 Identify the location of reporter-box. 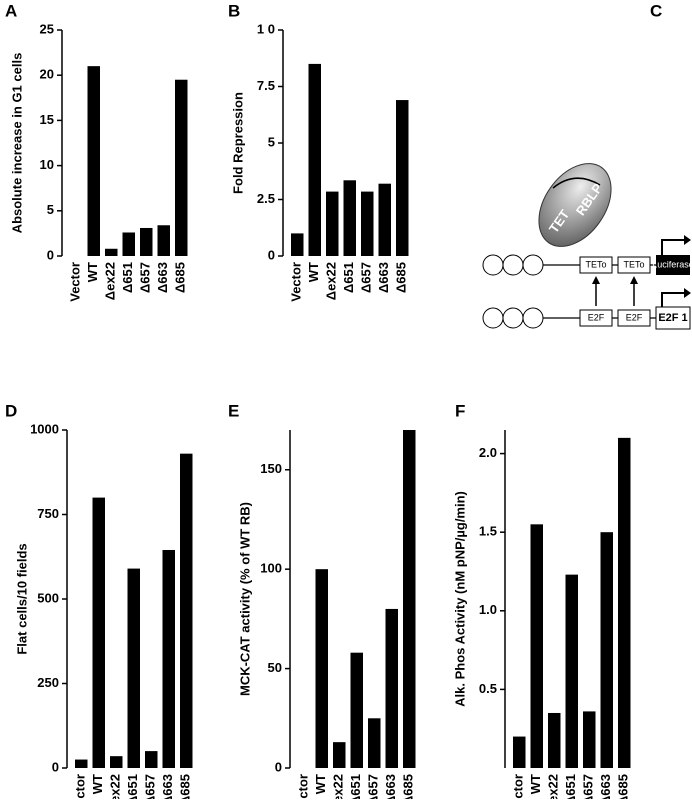
(673, 265).